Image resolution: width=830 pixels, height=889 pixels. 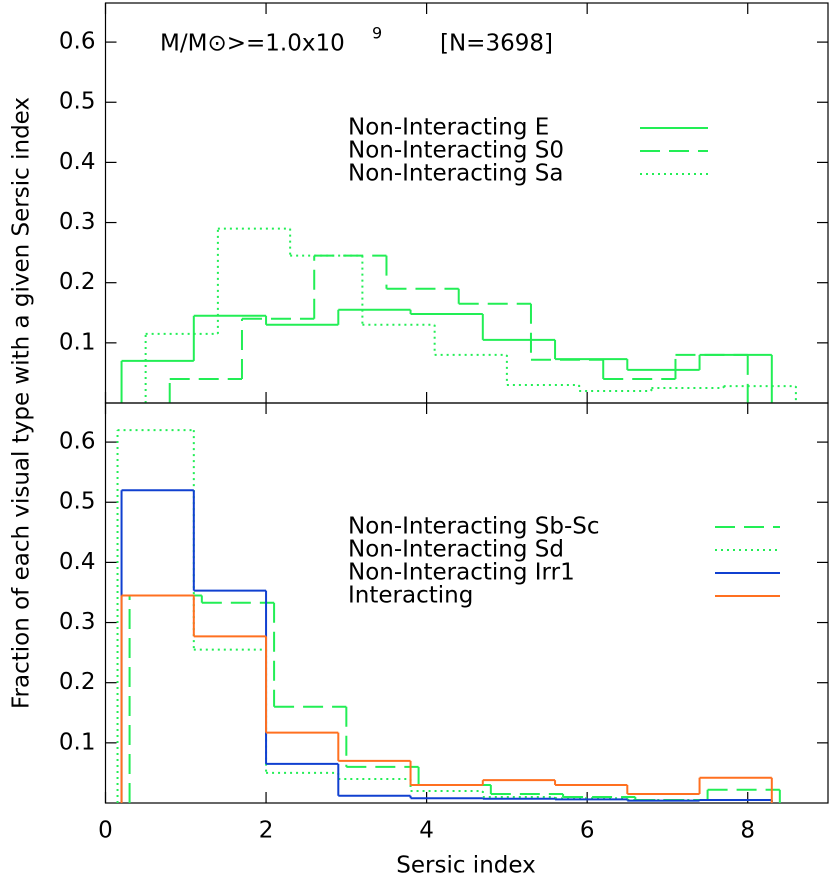 What do you see at coordinates (456, 151) in the screenshot?
I see `legend-label: Non-Interacting S0` at bounding box center [456, 151].